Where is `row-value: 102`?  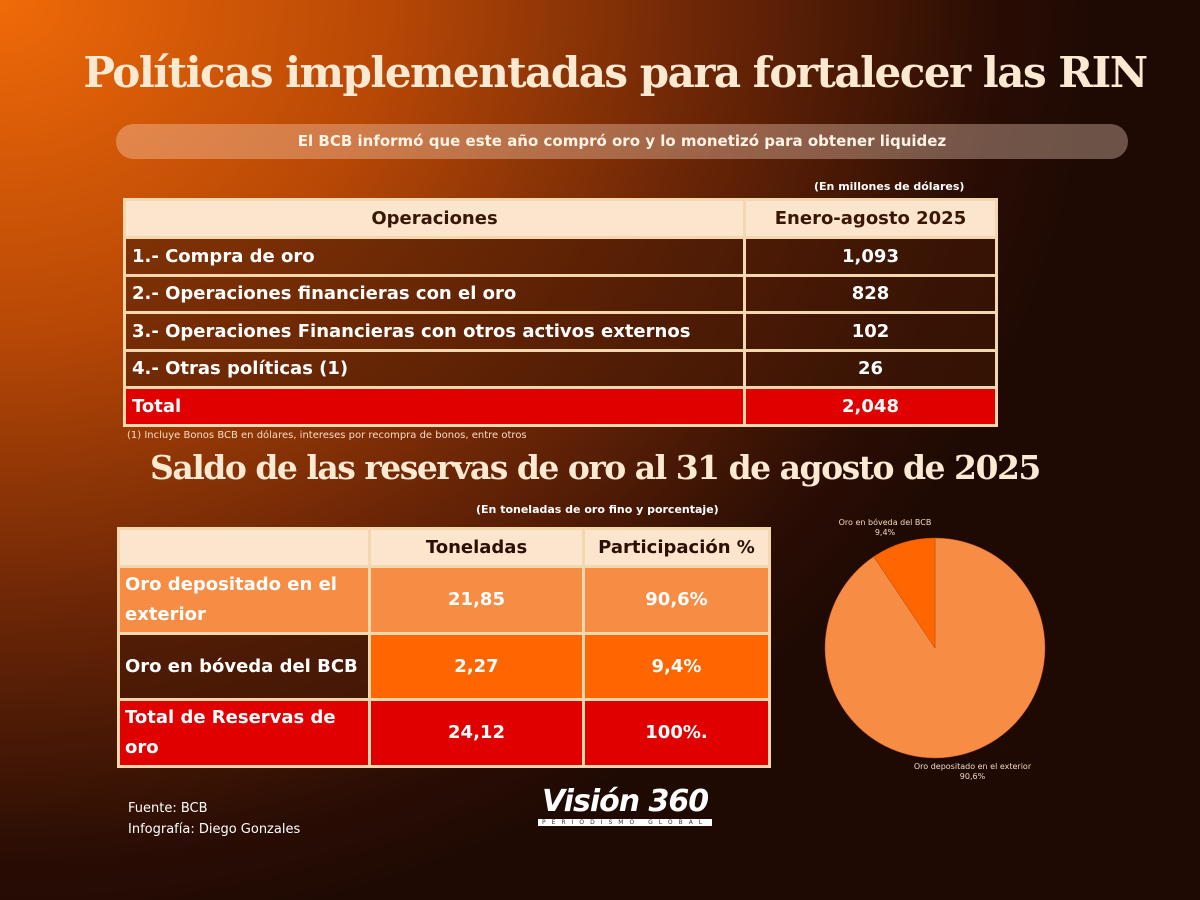
row-value: 102 is located at coordinates (870, 331).